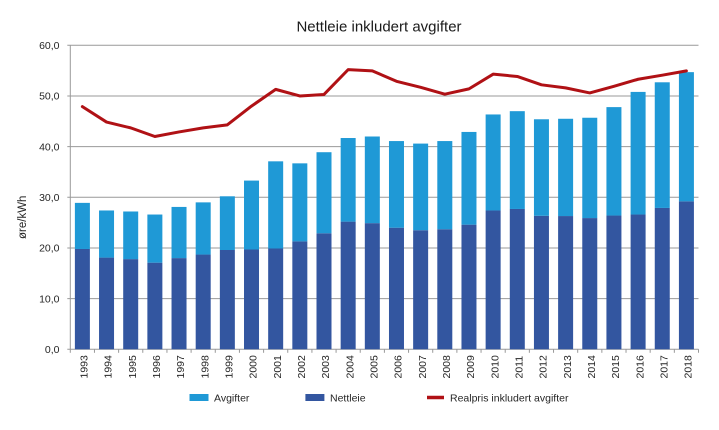 Image resolution: width=719 pixels, height=430 pixels. Describe the element at coordinates (85, 367) in the screenshot. I see `svg-text: 1993` at that location.